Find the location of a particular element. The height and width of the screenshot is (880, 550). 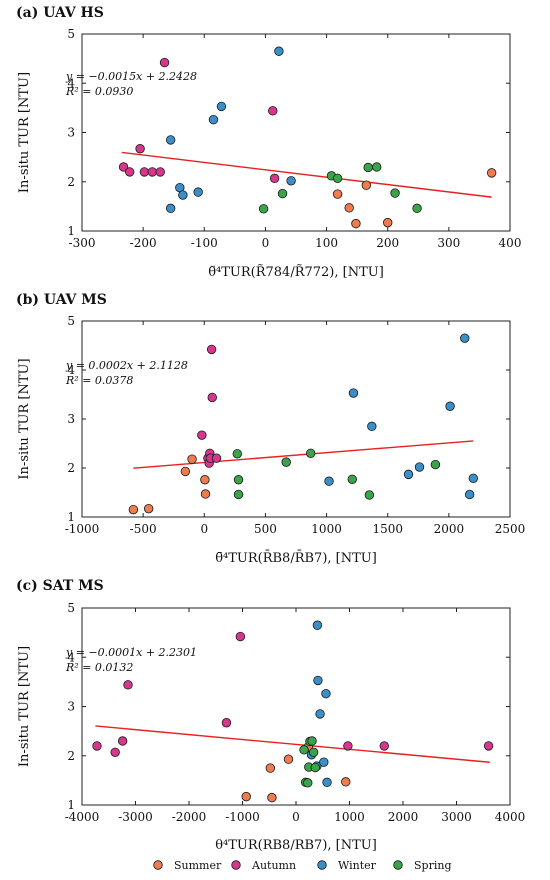

panel-title: (a) UAV HS is located at coordinates (60, 13).